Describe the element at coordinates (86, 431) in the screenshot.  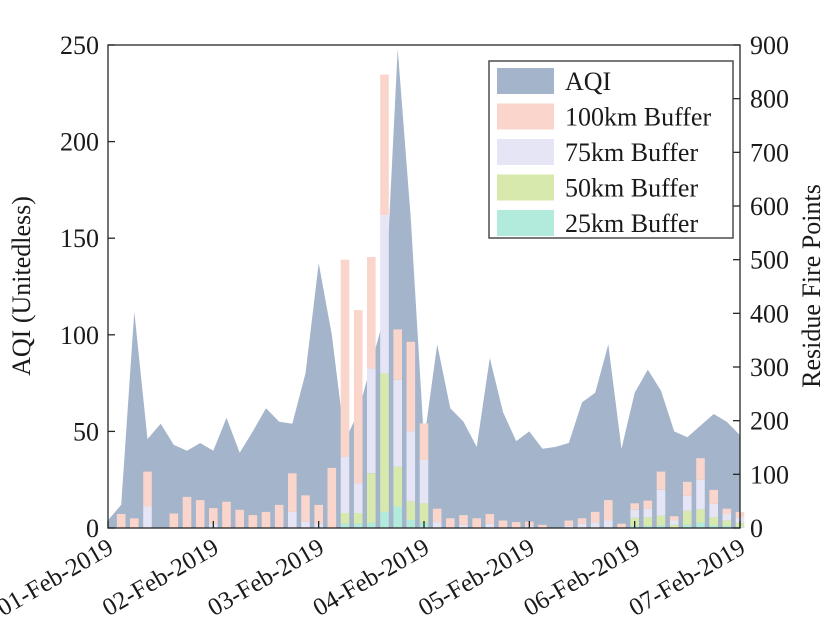
I see `left-tick-label: 50` at that location.